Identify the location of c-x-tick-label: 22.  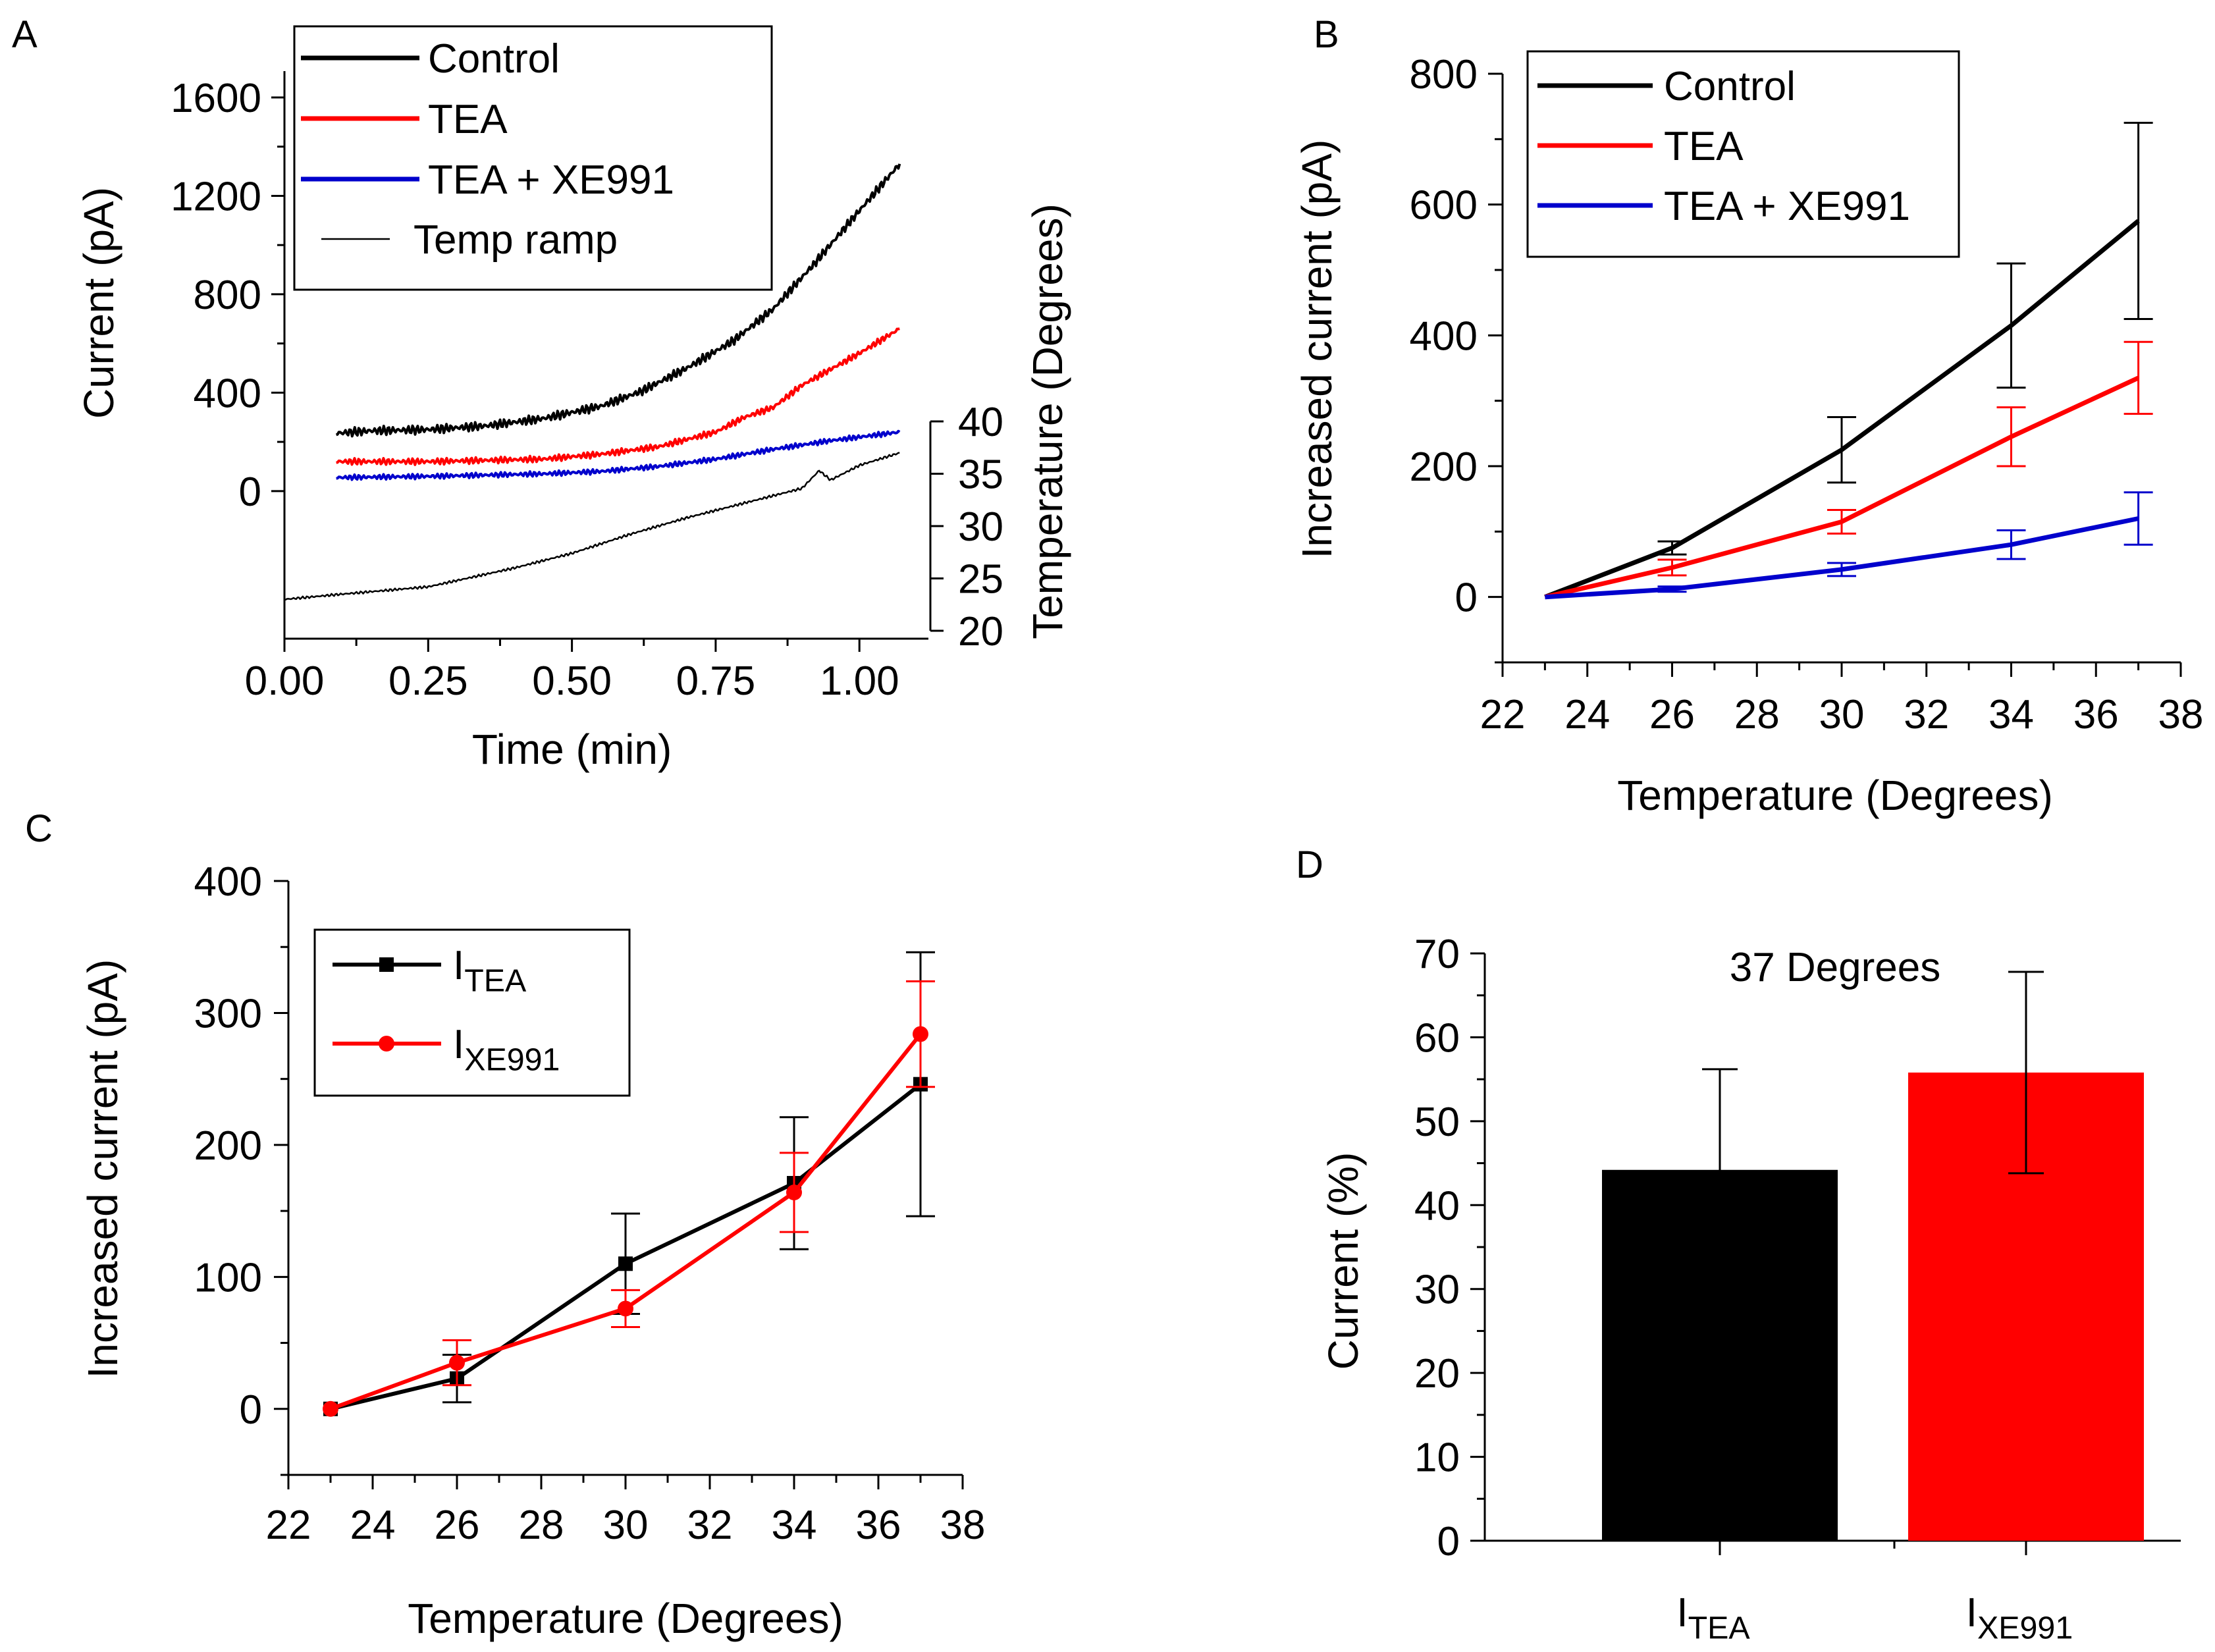
(288, 1525).